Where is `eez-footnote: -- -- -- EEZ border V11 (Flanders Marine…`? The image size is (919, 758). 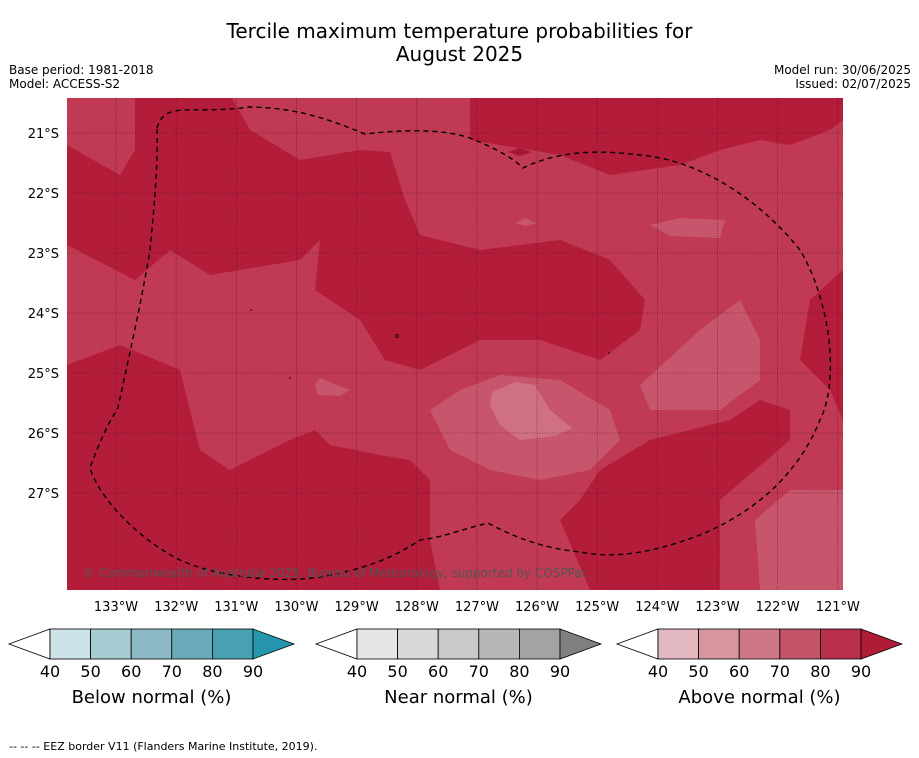
eez-footnote: -- -- -- EEZ border V11 (Flanders Marine… is located at coordinates (163, 746).